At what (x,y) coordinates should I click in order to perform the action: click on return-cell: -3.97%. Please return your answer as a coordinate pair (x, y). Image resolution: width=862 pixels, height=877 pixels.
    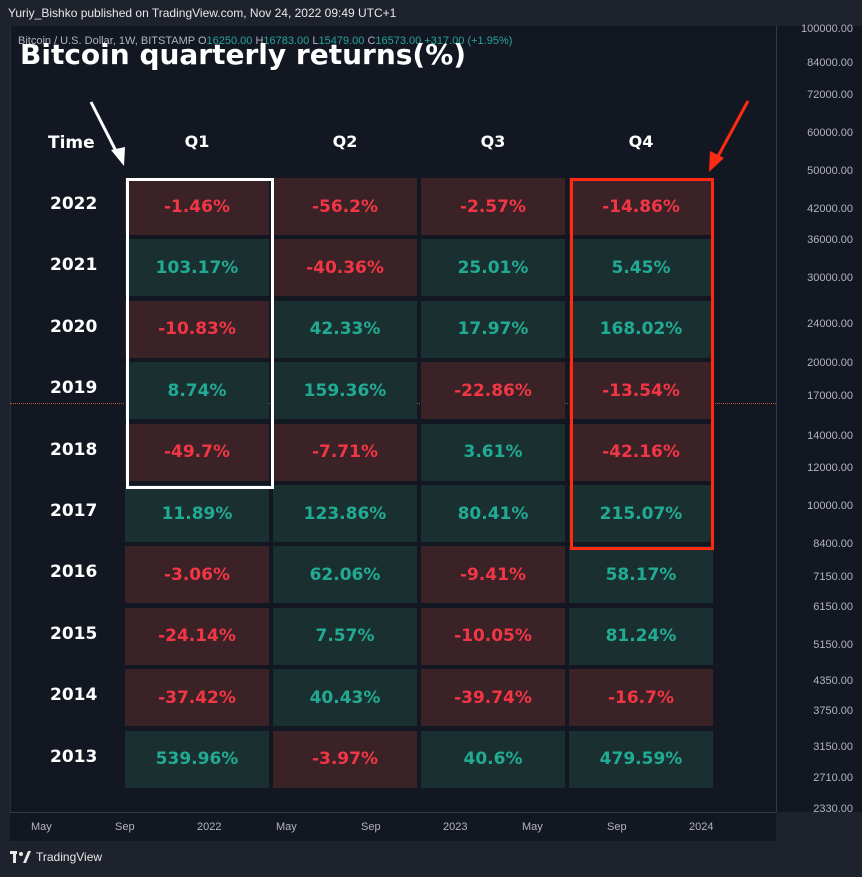
    Looking at the image, I should click on (345, 759).